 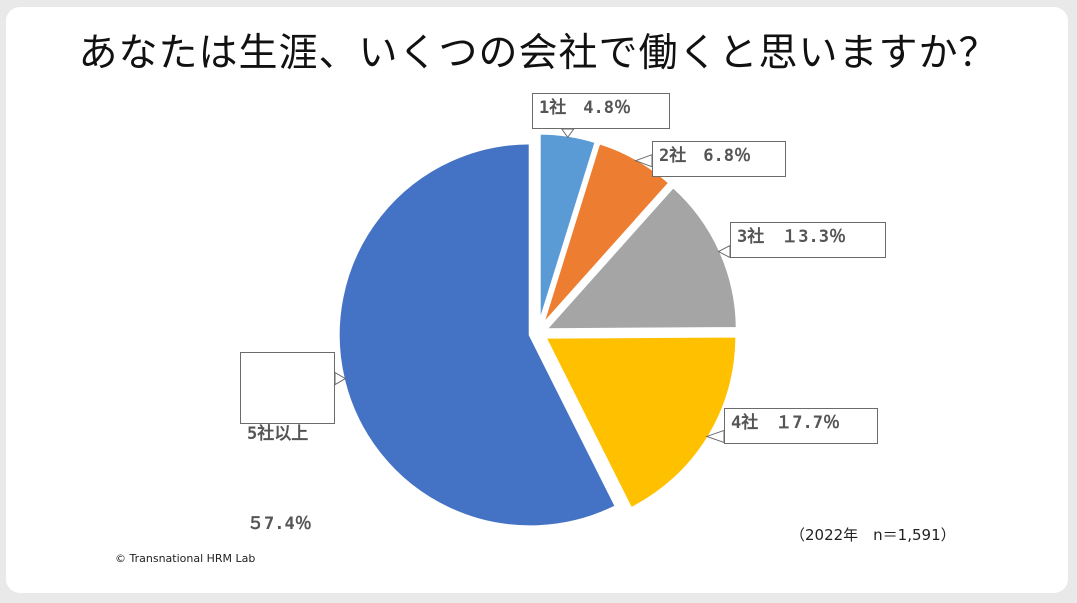 What do you see at coordinates (601, 111) in the screenshot?
I see `data-label-1-company: 1社 4.8％` at bounding box center [601, 111].